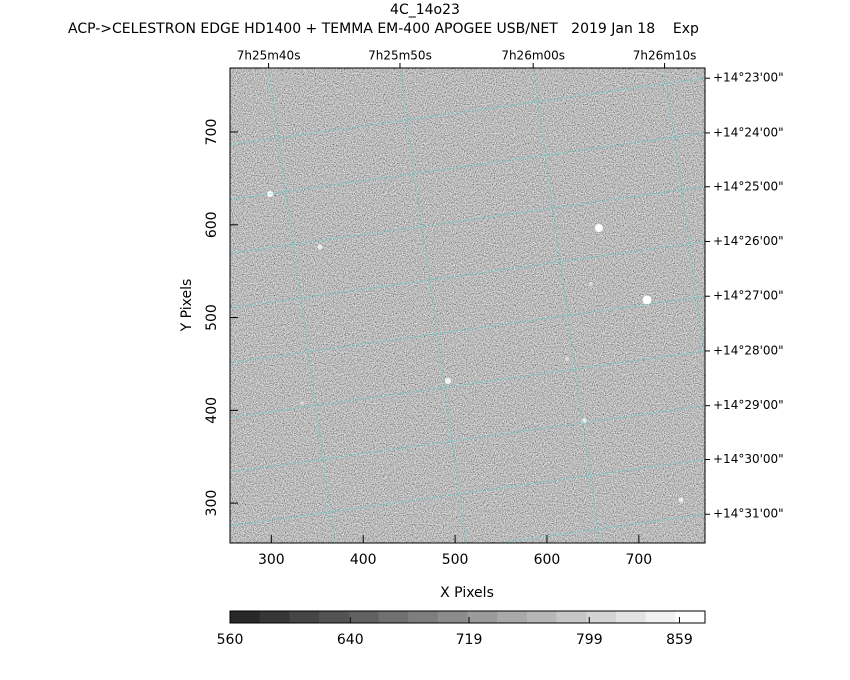 The width and height of the screenshot is (850, 680). I want to click on ra-tick-label: 7h25m40s, so click(269, 56).